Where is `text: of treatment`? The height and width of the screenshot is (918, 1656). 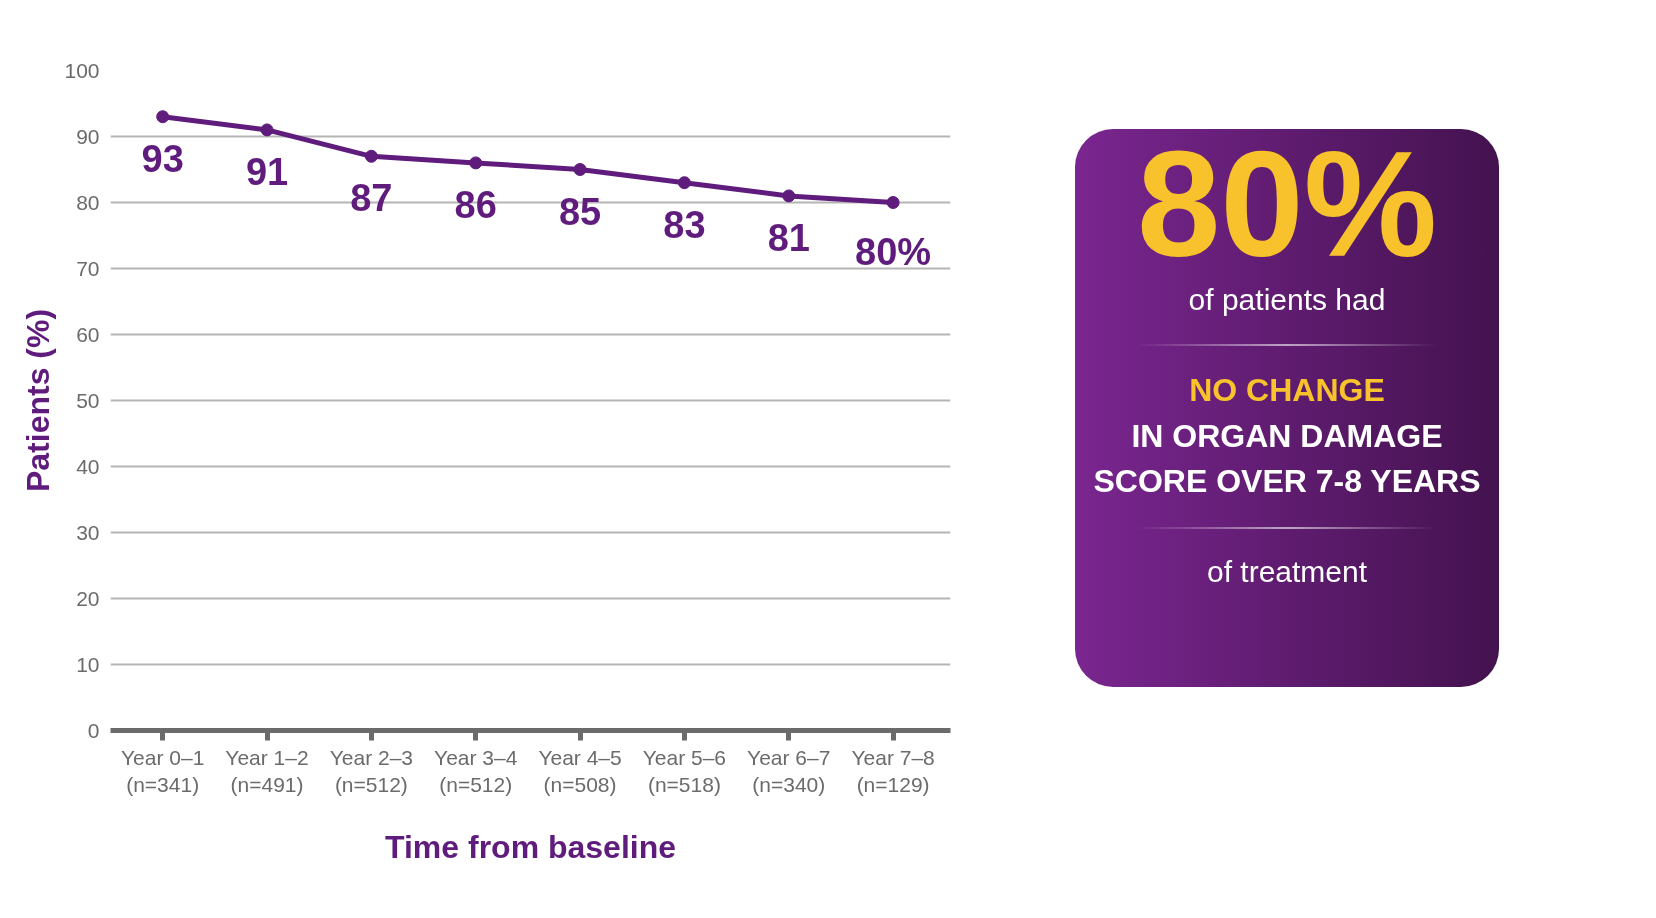
text: of treatment is located at coordinates (1287, 571).